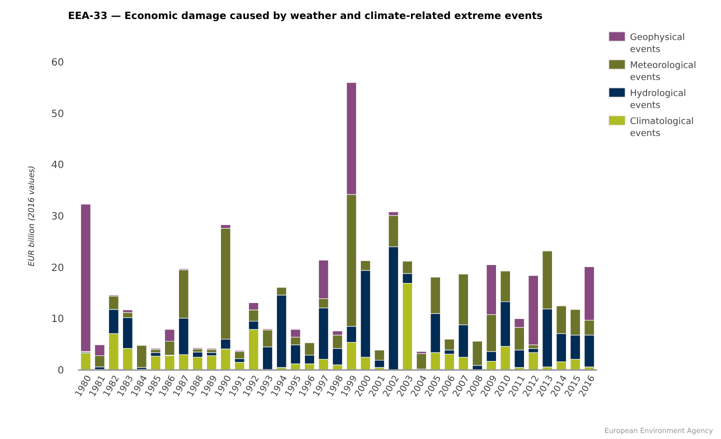  What do you see at coordinates (663, 72) in the screenshot?
I see `legend-label: Meteorological events` at bounding box center [663, 72].